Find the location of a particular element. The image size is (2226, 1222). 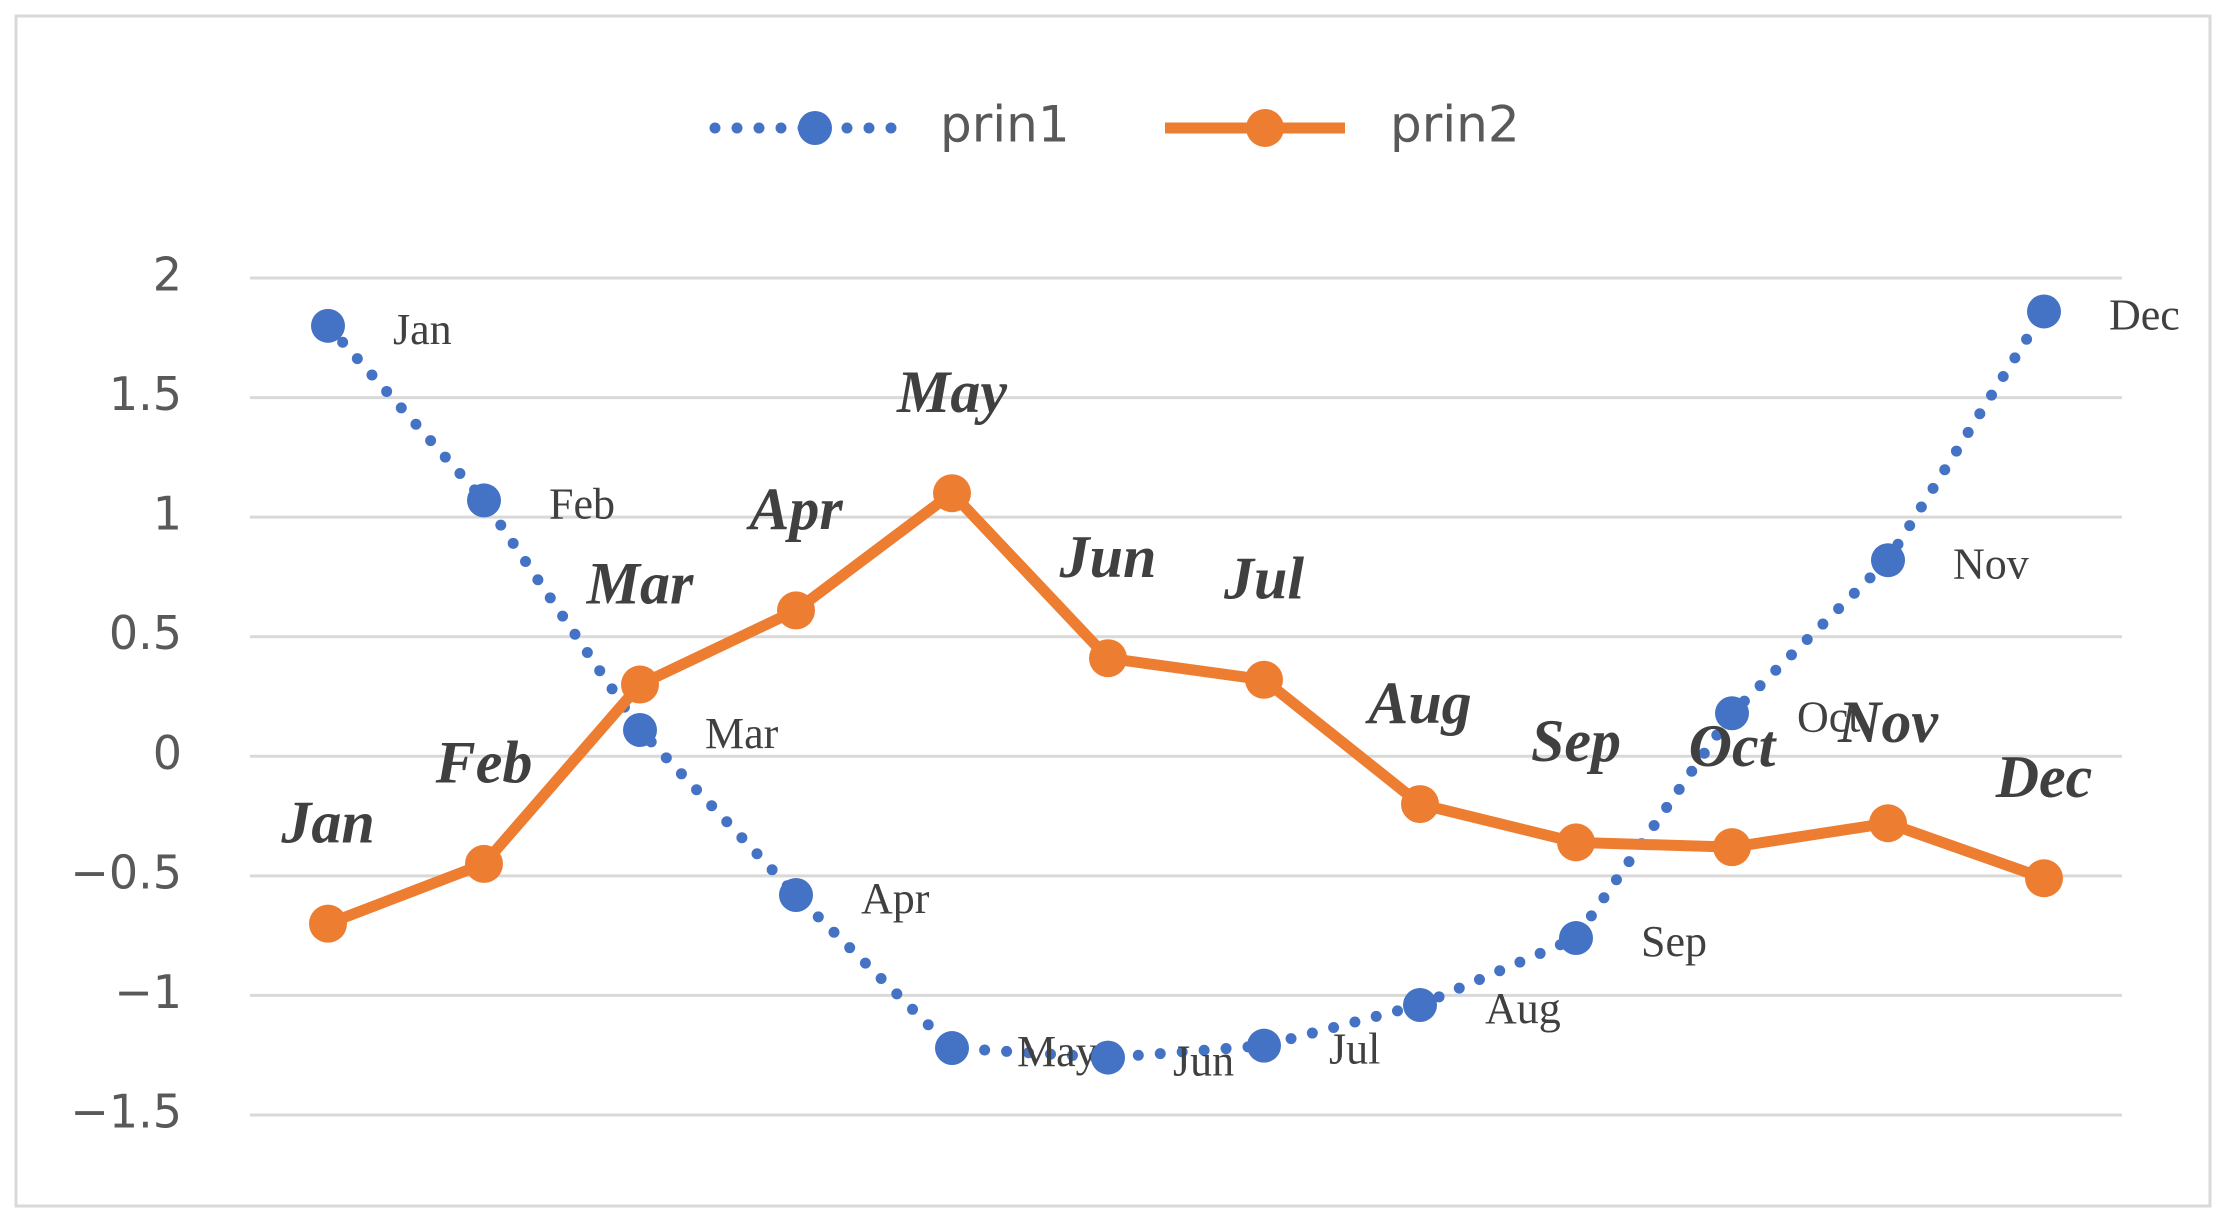

y-tick-label: −1 is located at coordinates (148, 992).